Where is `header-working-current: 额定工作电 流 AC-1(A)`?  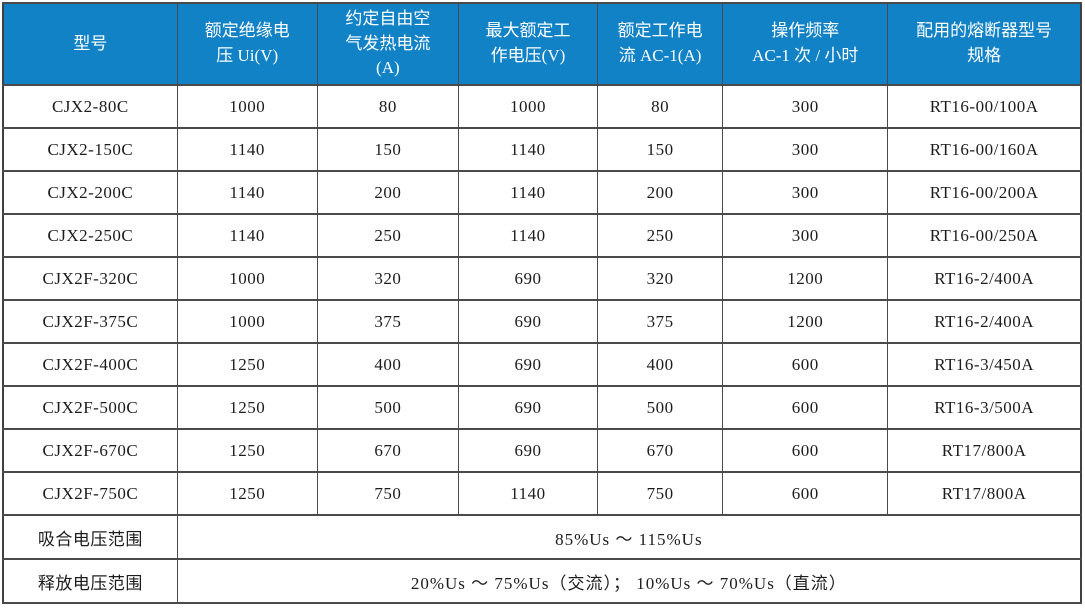 header-working-current: 额定工作电 流 AC-1(A) is located at coordinates (660, 44).